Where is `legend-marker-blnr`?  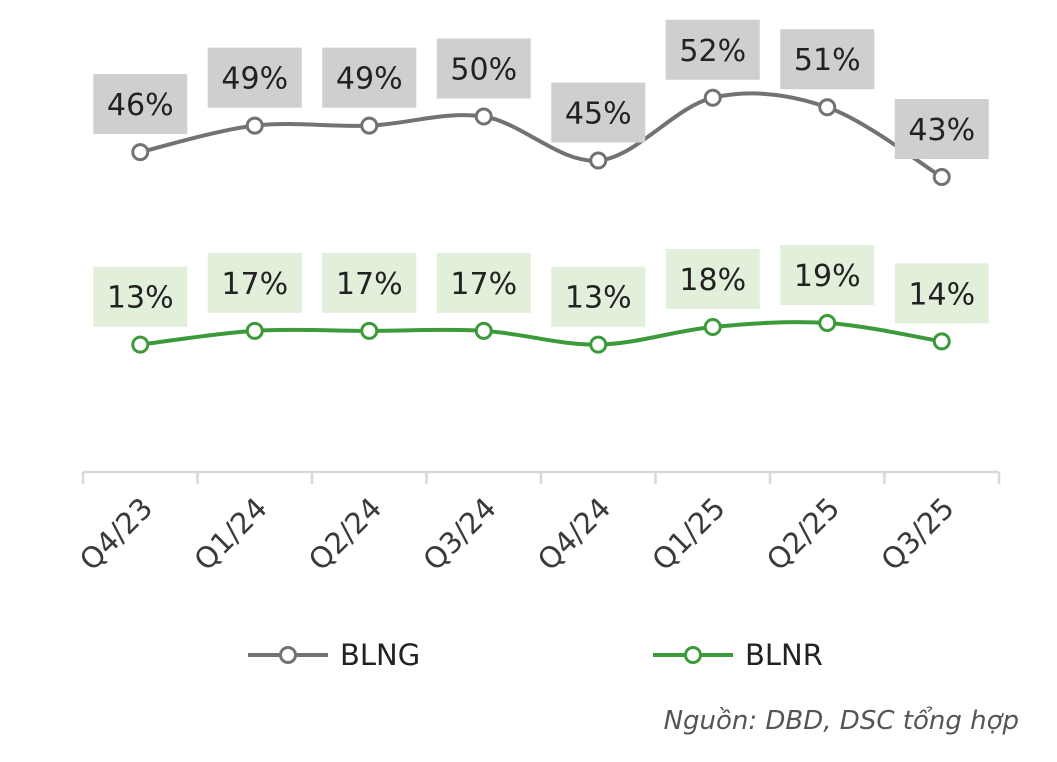
legend-marker-blnr is located at coordinates (693, 655).